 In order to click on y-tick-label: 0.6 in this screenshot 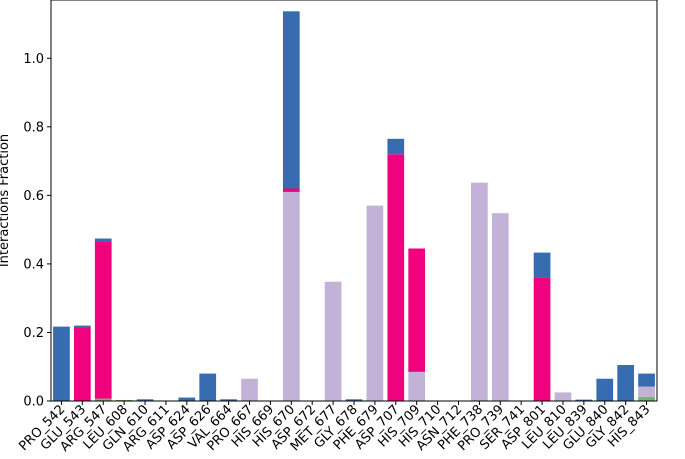, I will do `click(33, 196)`.